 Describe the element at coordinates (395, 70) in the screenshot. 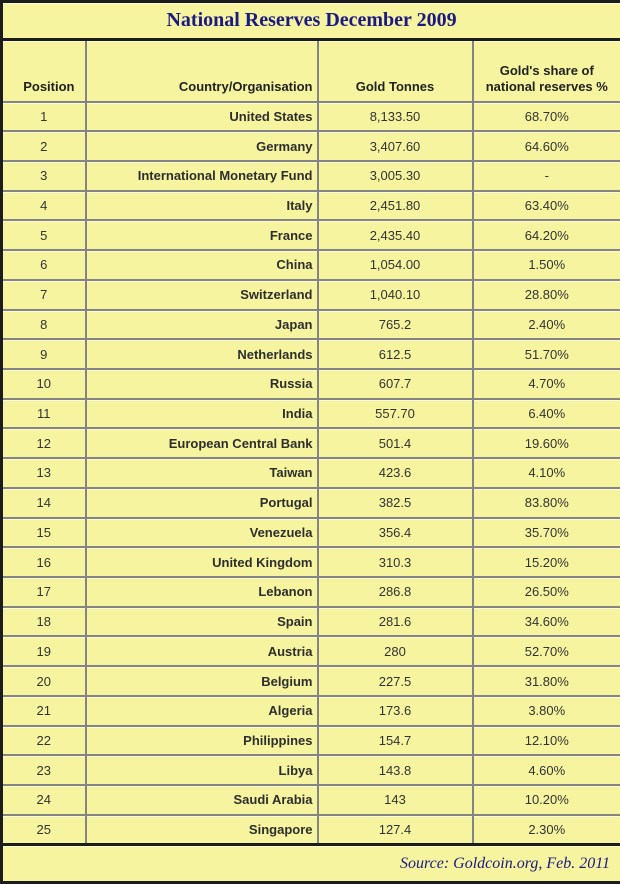

I see `column-header-gold-tonnes: Gold Tonnes` at that location.